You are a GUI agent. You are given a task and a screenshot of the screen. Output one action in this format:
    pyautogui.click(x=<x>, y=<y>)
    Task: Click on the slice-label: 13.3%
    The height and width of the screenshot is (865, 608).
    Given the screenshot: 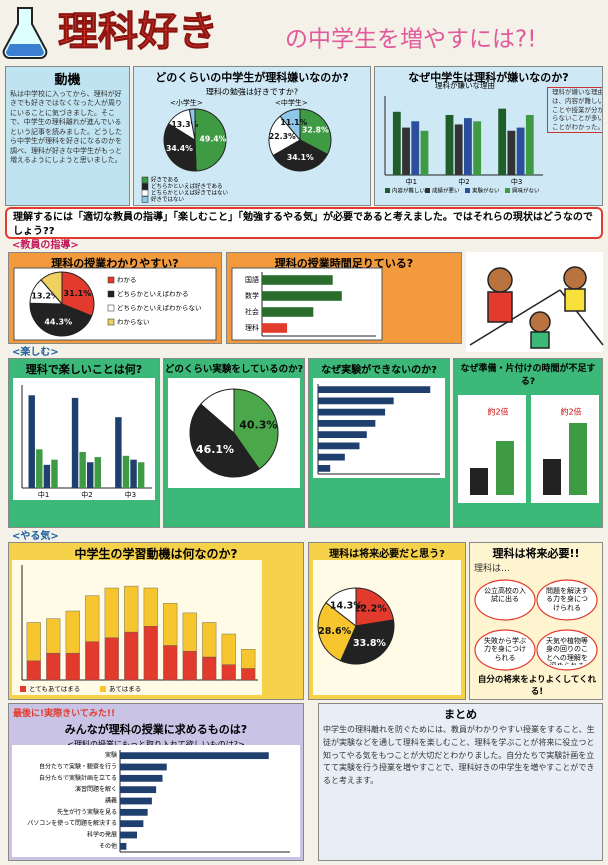 What is the action you would take?
    pyautogui.click(x=184, y=124)
    